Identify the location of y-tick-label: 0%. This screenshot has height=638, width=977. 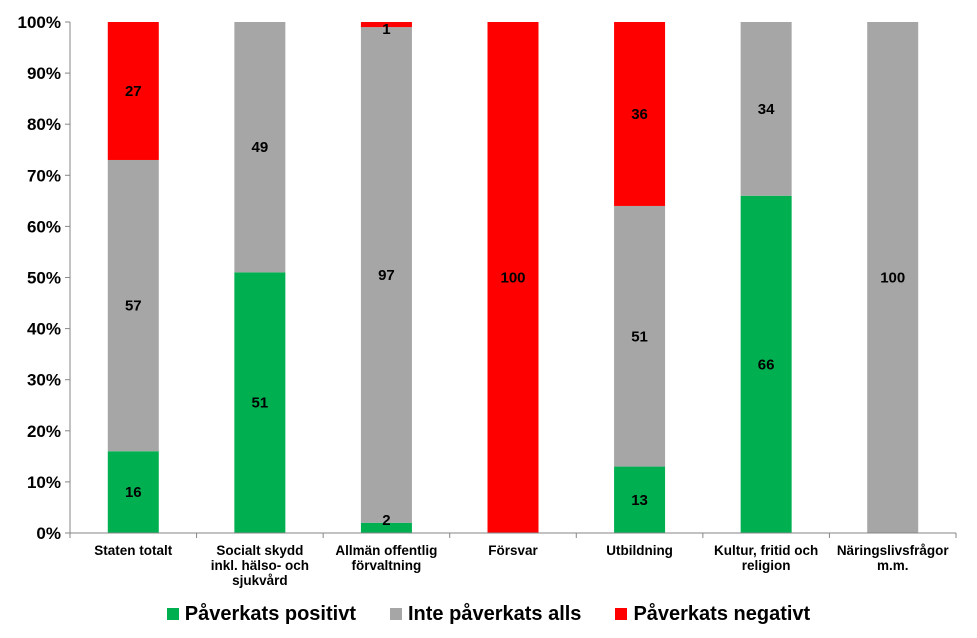
(48, 533).